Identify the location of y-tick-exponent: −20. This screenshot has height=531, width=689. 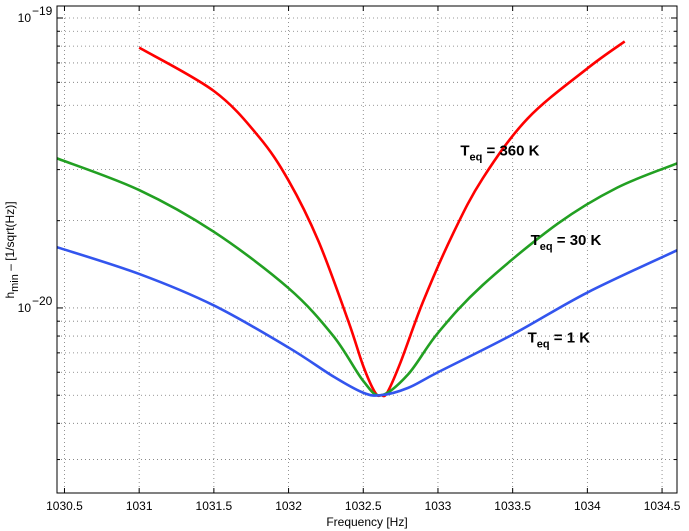
(42, 301).